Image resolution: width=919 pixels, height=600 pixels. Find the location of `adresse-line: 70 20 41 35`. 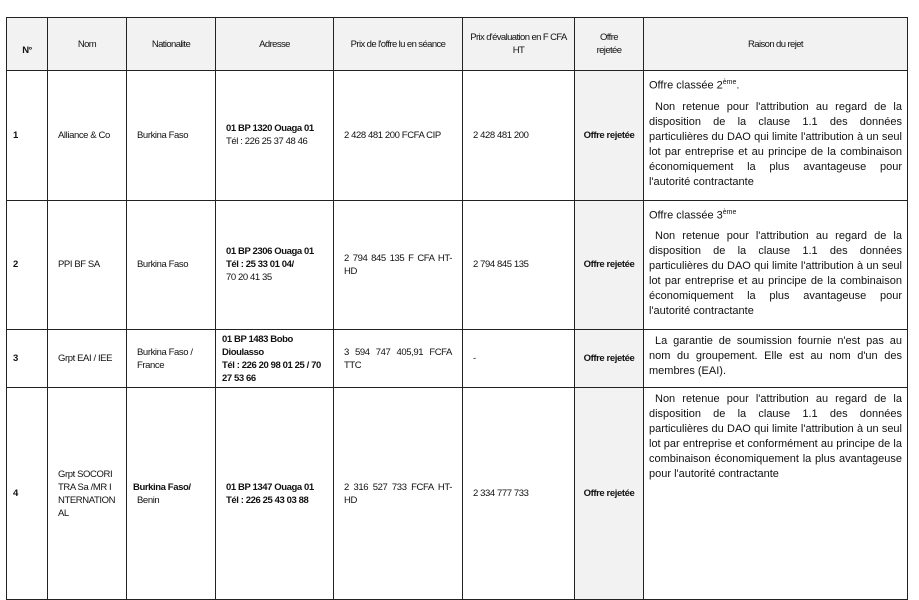

adresse-line: 70 20 41 35 is located at coordinates (249, 278).